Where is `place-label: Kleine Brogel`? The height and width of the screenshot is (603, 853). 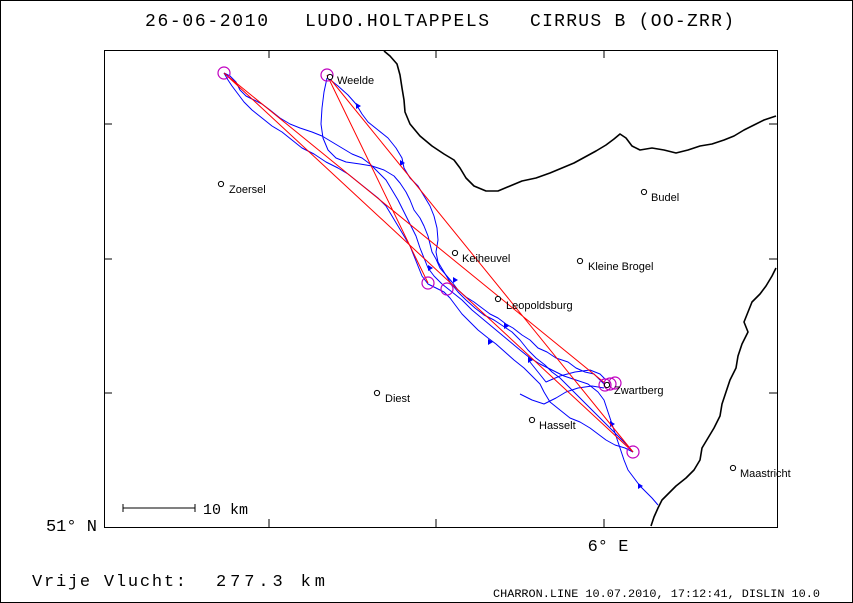
place-label: Kleine Brogel is located at coordinates (620, 267).